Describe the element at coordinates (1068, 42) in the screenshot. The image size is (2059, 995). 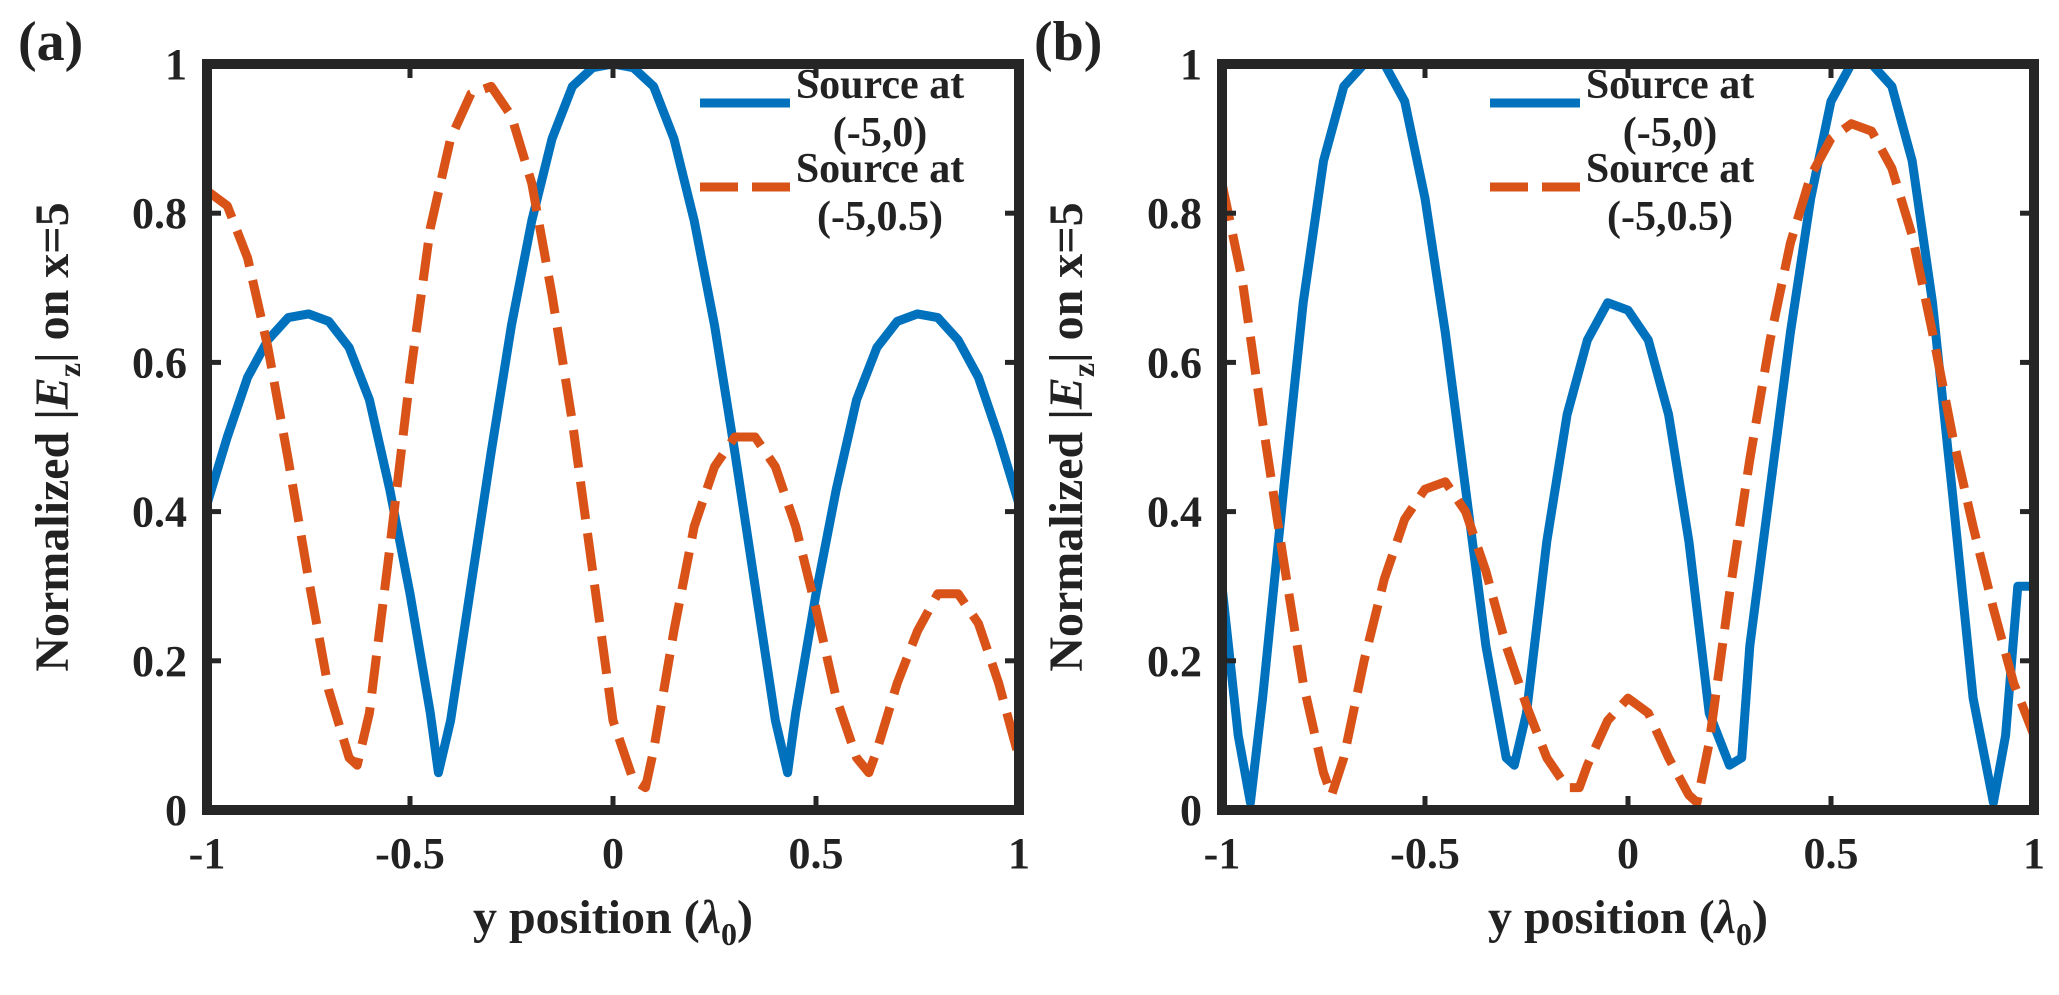
I see `panel-label: (b)` at that location.